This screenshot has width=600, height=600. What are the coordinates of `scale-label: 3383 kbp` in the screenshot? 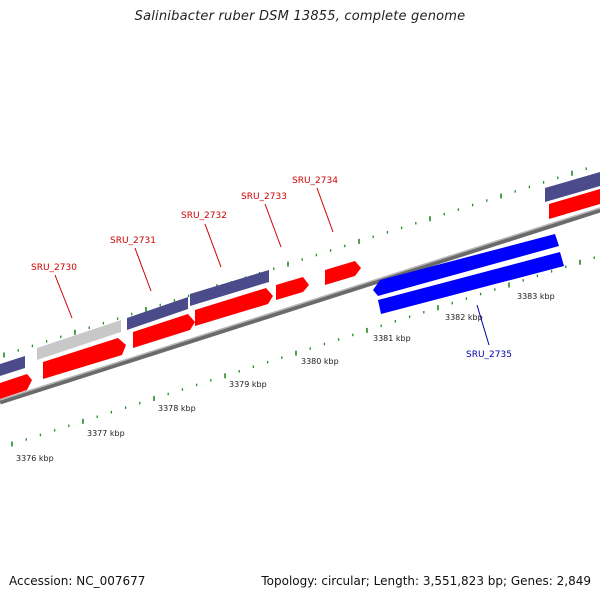 It's located at (536, 296).